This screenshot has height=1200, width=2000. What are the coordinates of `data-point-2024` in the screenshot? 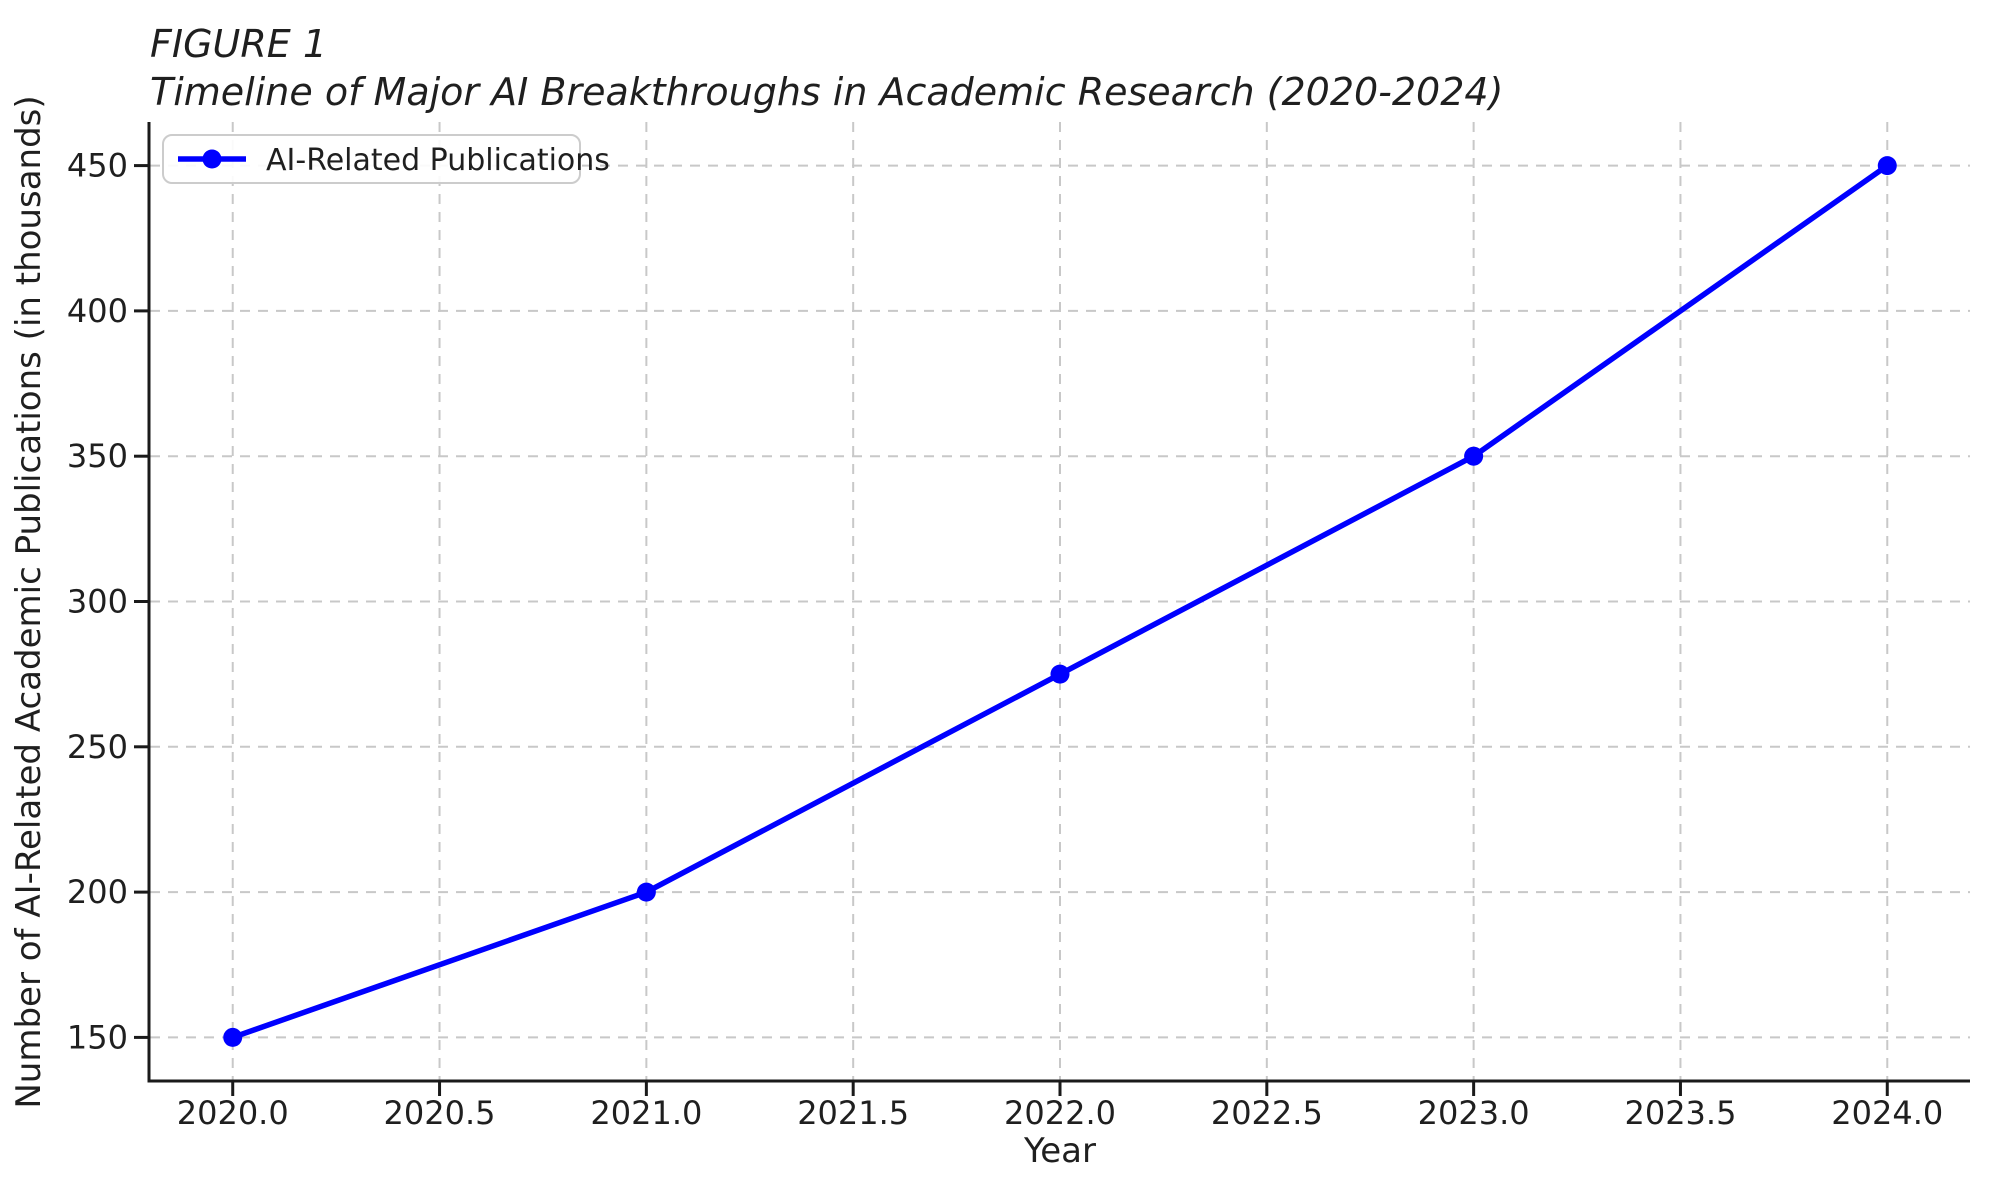 It's located at (1887, 166).